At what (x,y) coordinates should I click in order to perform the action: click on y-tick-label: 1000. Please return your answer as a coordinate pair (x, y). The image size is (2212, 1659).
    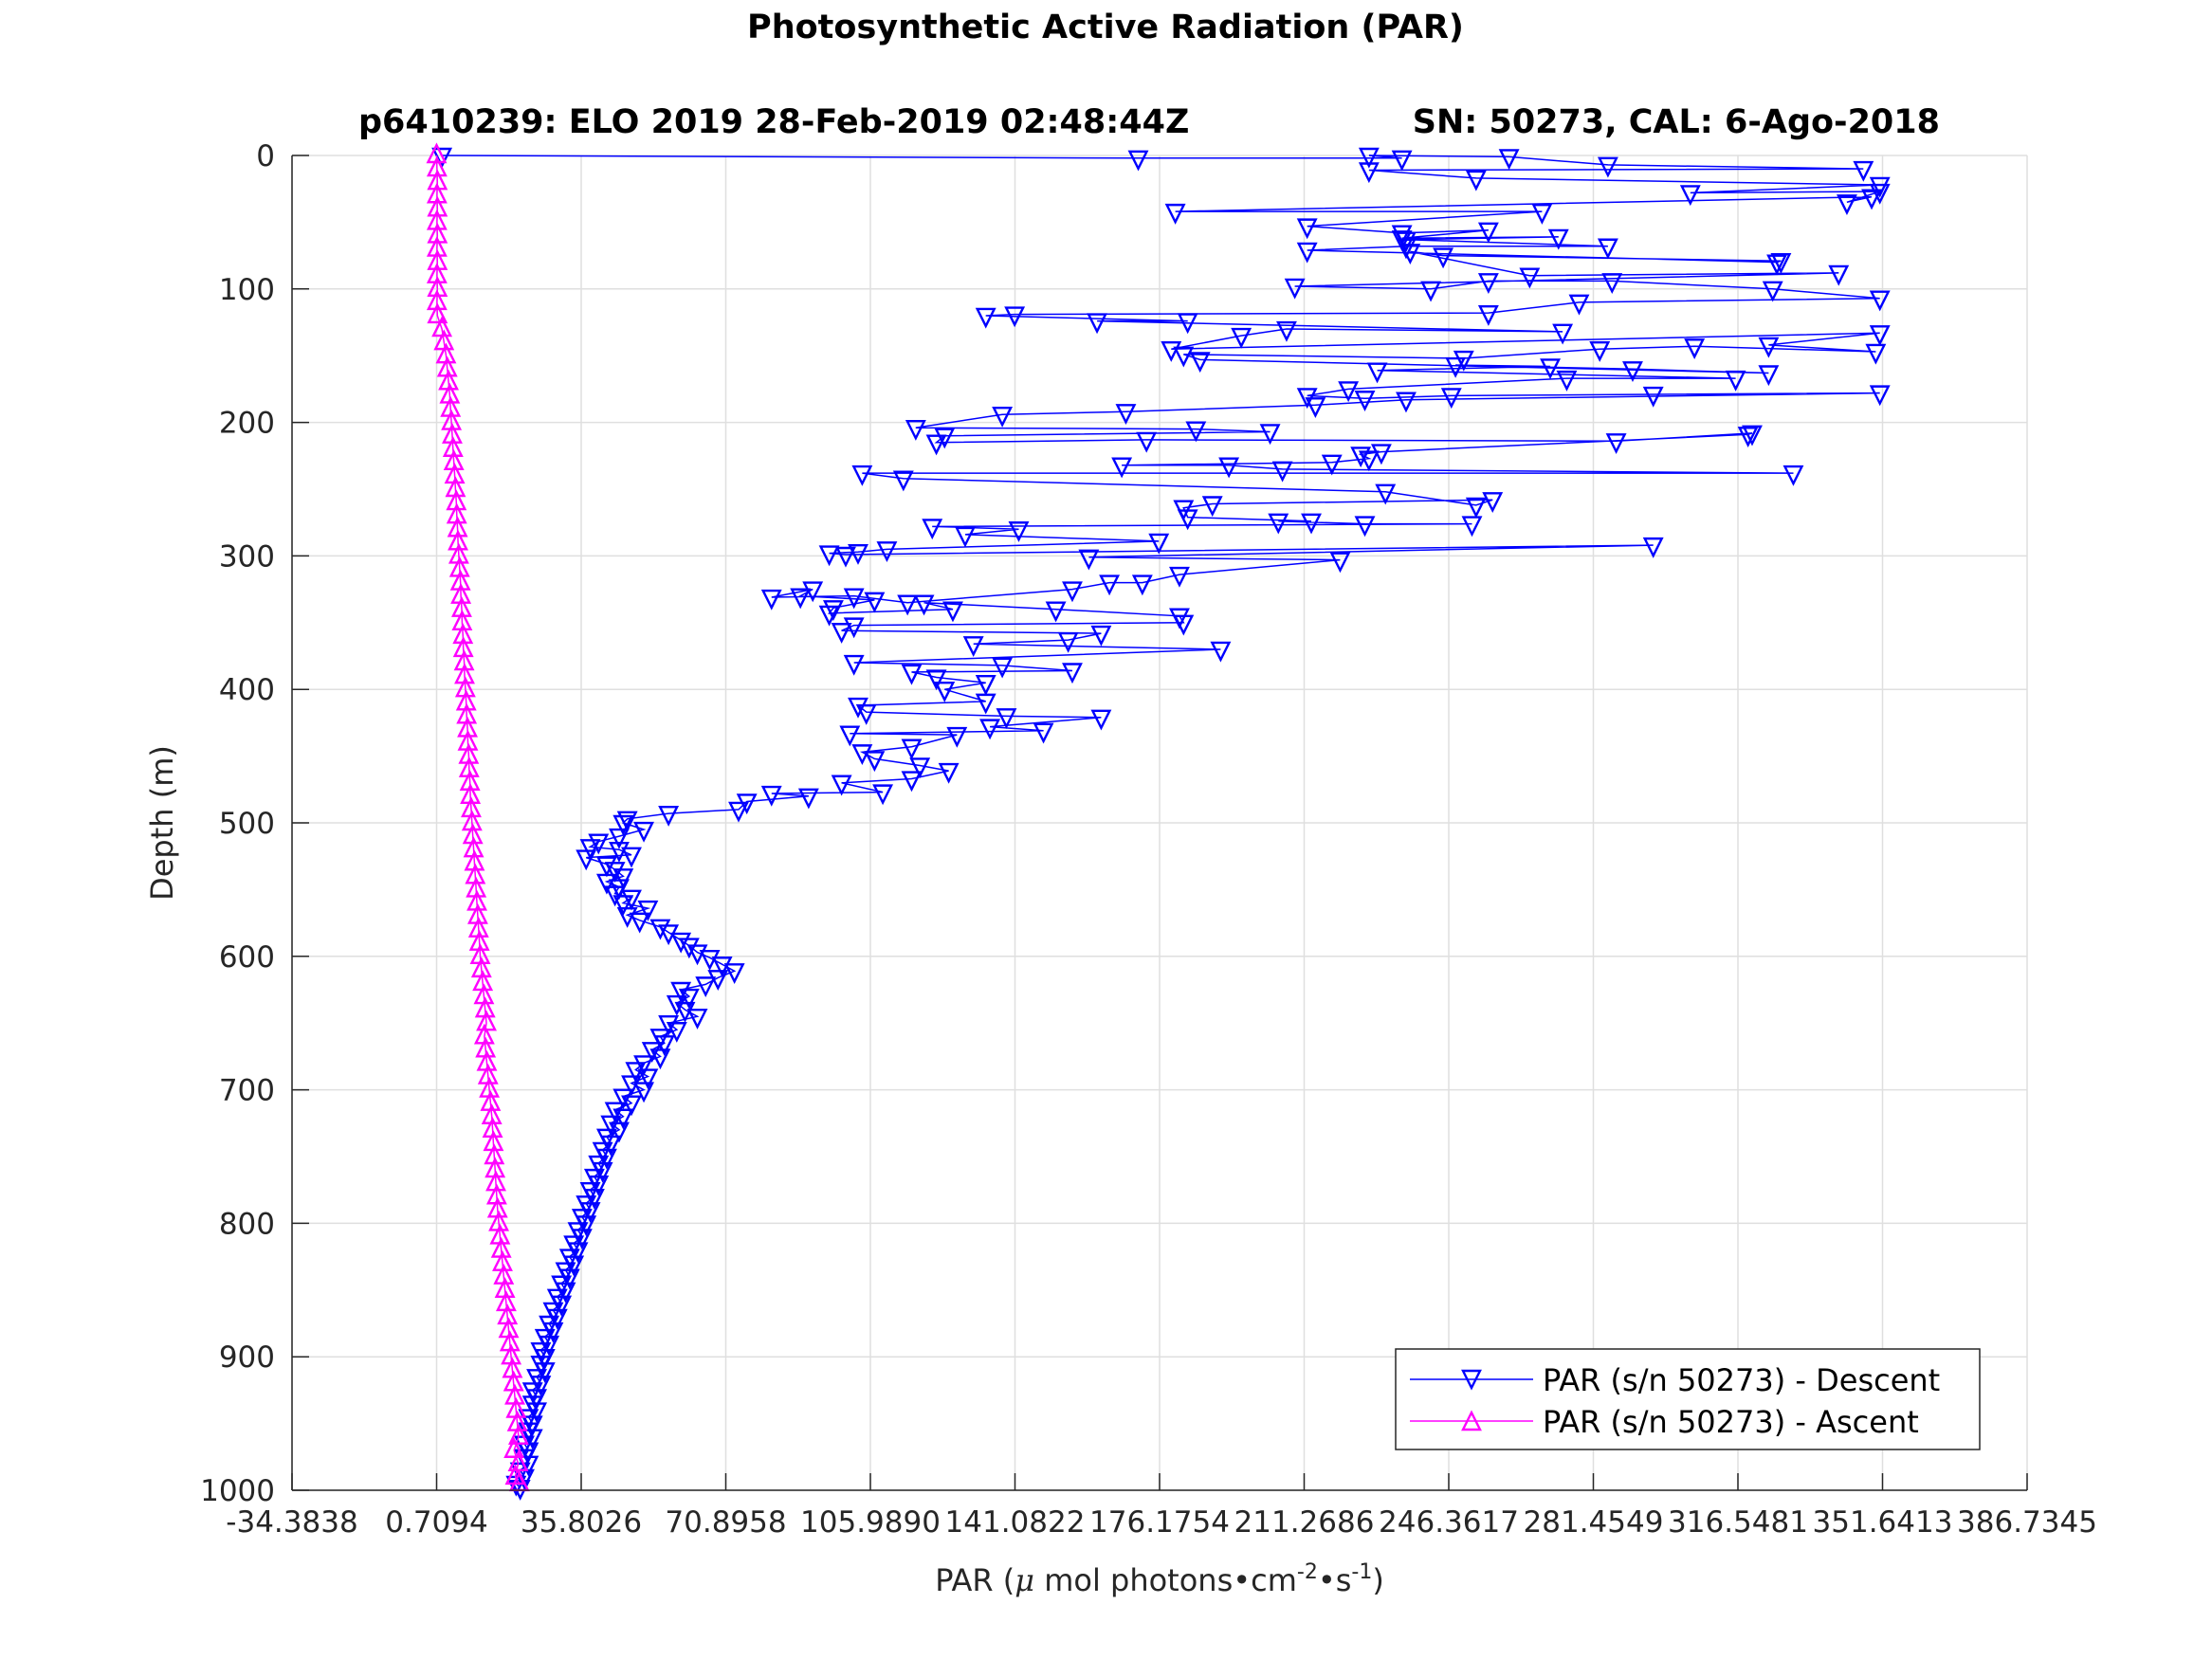
    Looking at the image, I should click on (237, 1491).